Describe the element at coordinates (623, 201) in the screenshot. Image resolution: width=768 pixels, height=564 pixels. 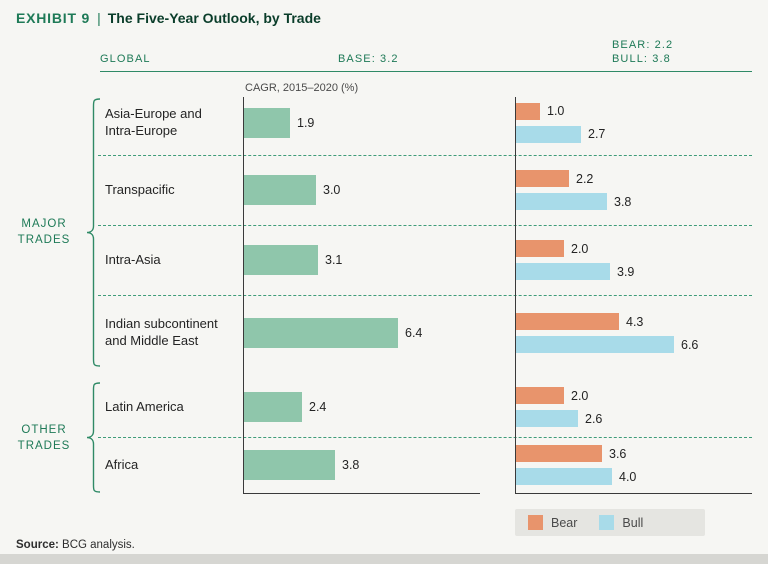
I see `bull-bar-value: 3.8` at that location.